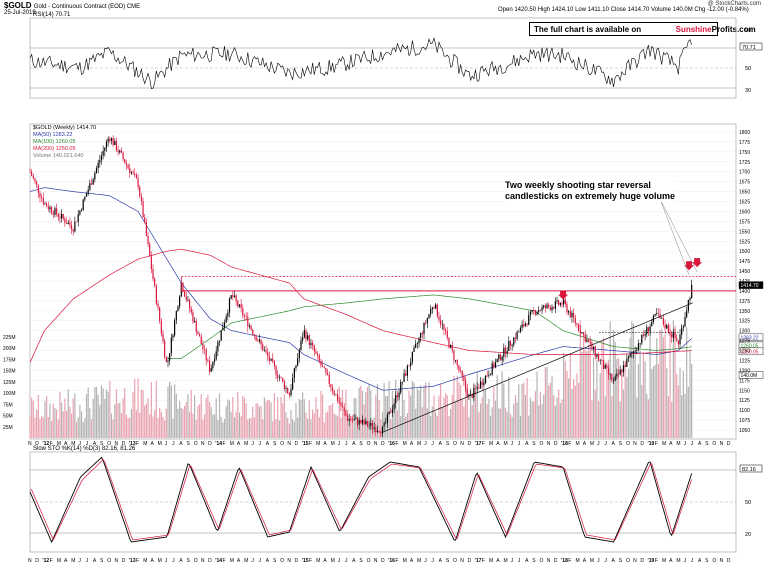  Describe the element at coordinates (744, 371) in the screenshot. I see `price-tick-label: 1200` at that location.